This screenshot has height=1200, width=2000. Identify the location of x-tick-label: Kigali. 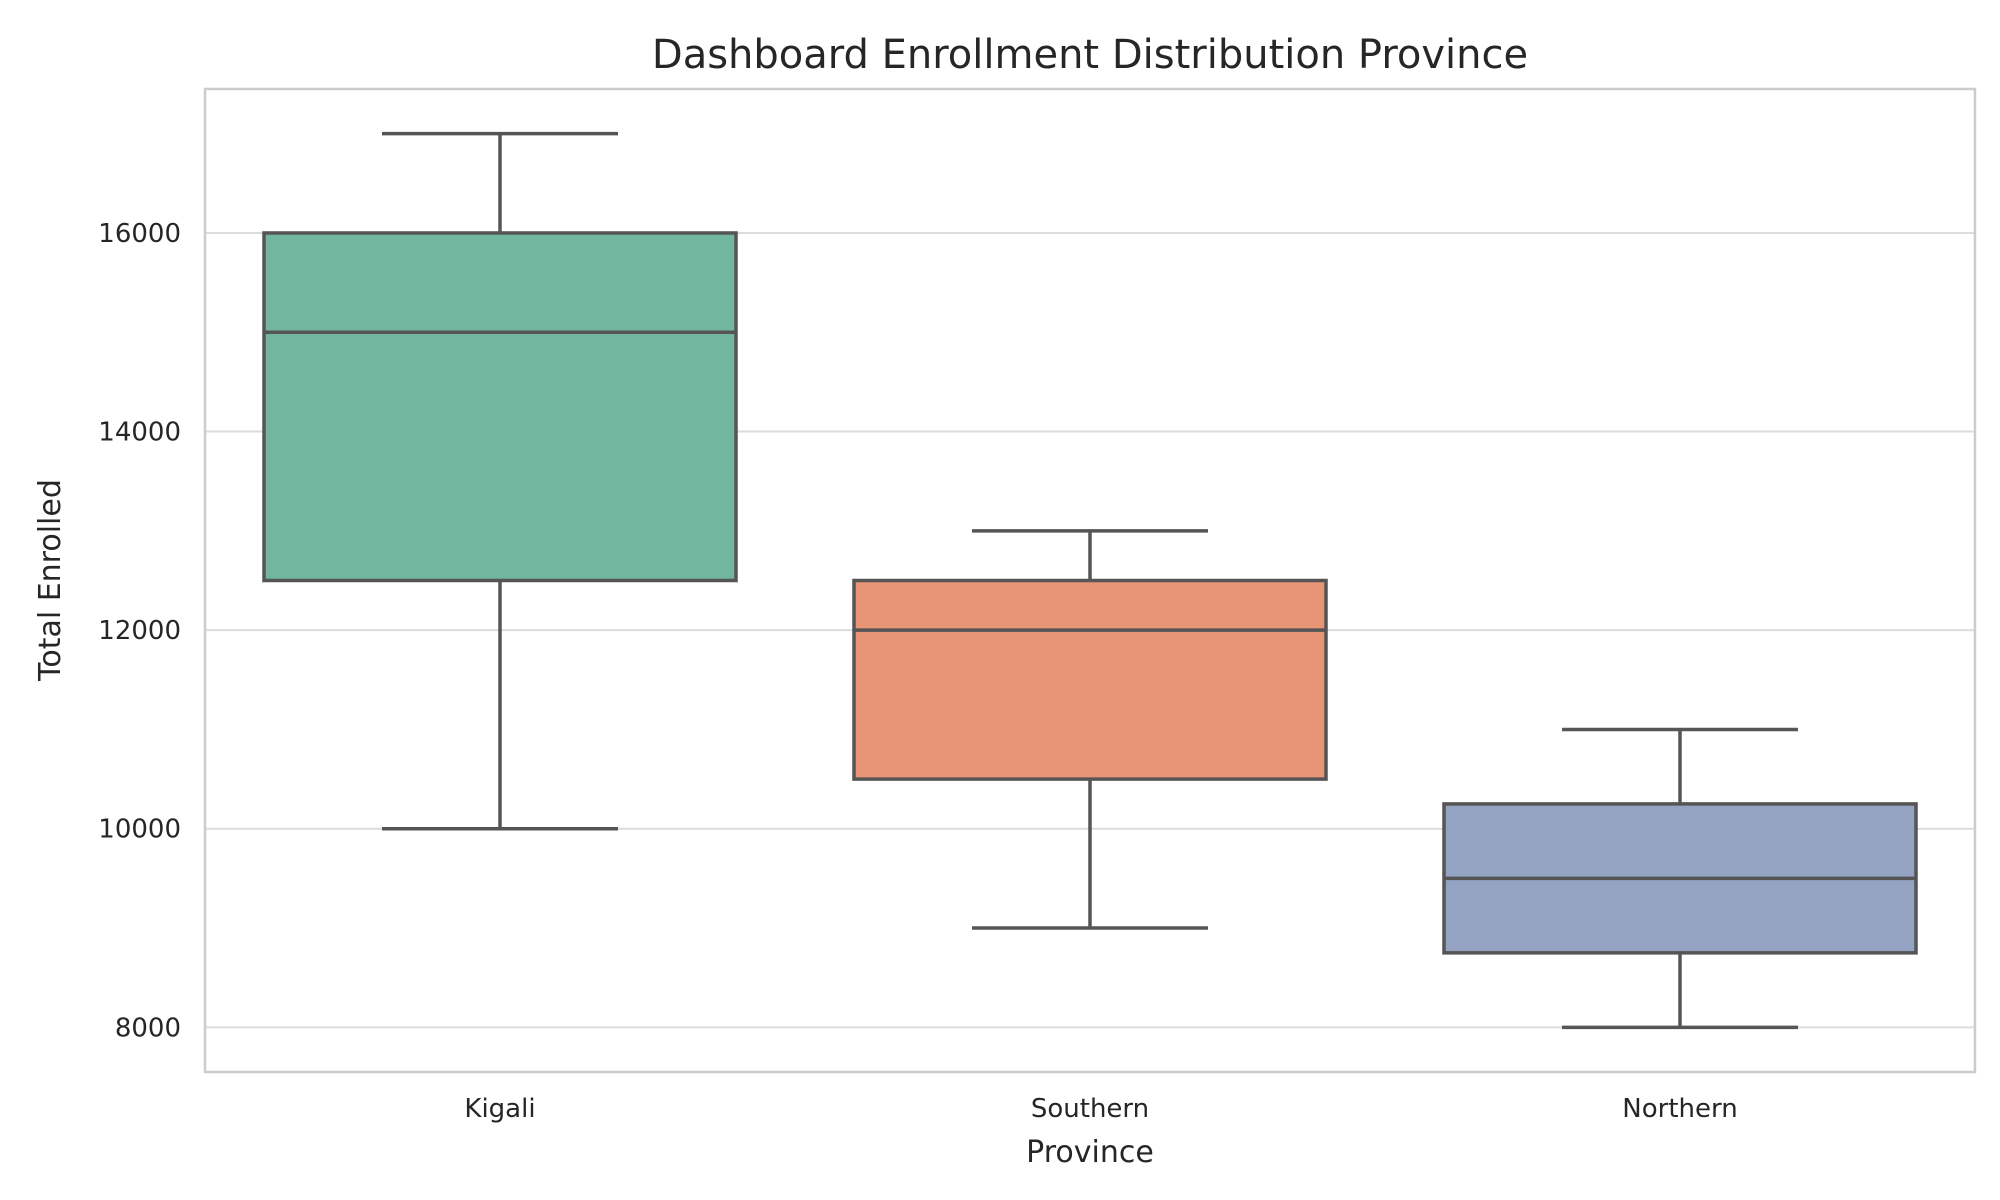
(499, 1109).